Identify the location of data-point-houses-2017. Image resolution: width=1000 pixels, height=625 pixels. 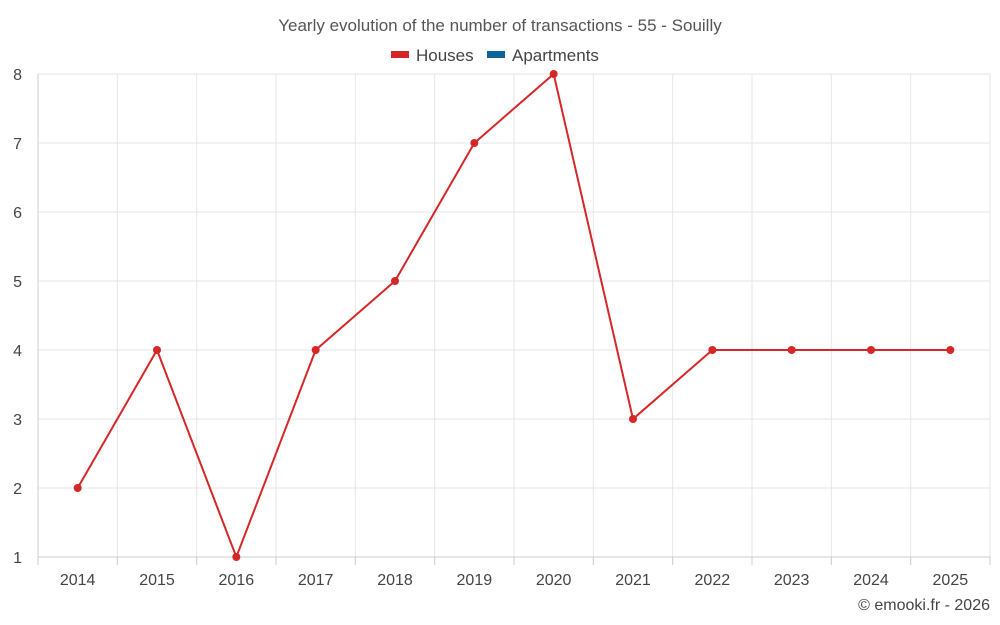
(315, 350).